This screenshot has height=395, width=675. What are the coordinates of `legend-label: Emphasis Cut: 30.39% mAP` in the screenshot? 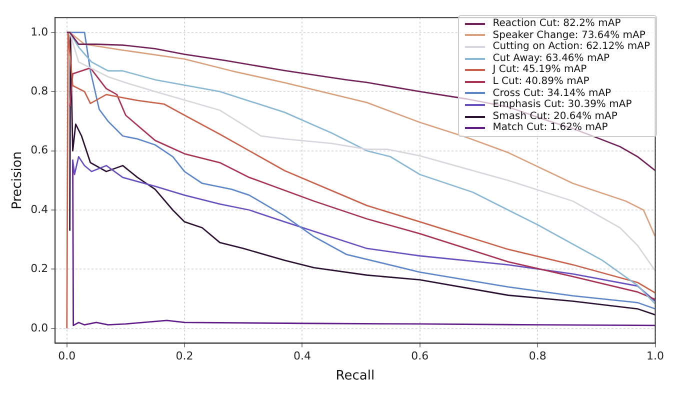 It's located at (562, 105).